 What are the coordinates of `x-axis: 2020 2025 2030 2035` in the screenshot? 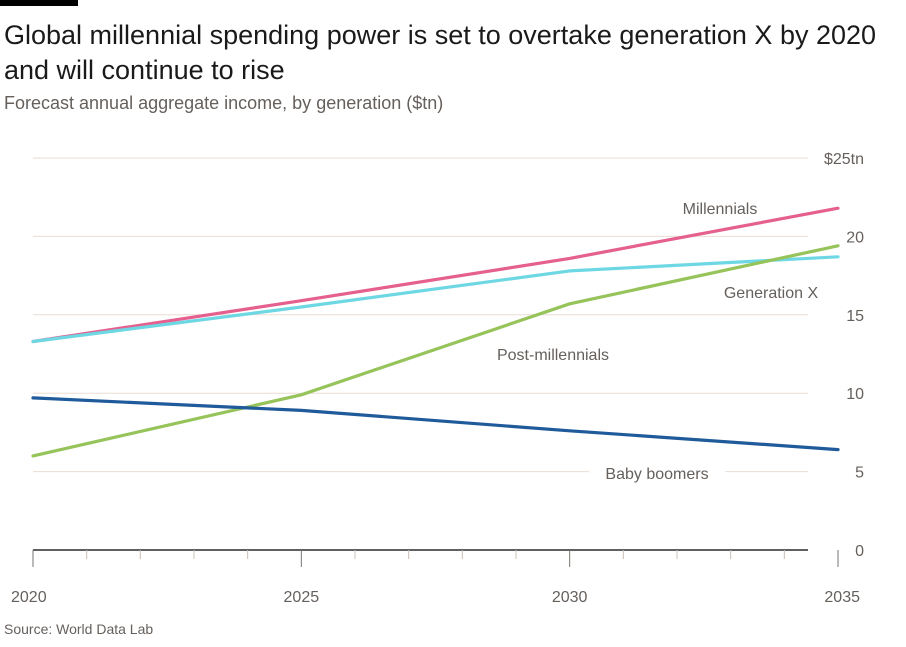 It's located at (435, 578).